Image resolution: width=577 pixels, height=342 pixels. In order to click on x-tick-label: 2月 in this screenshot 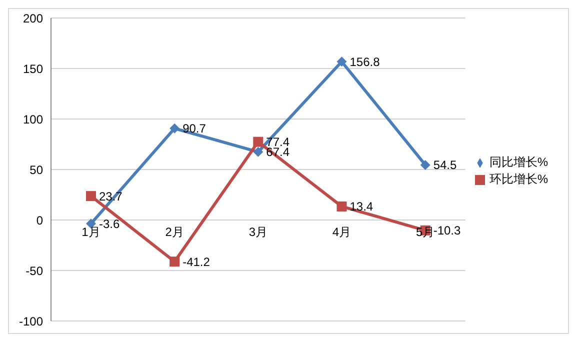, I will do `click(174, 232)`.